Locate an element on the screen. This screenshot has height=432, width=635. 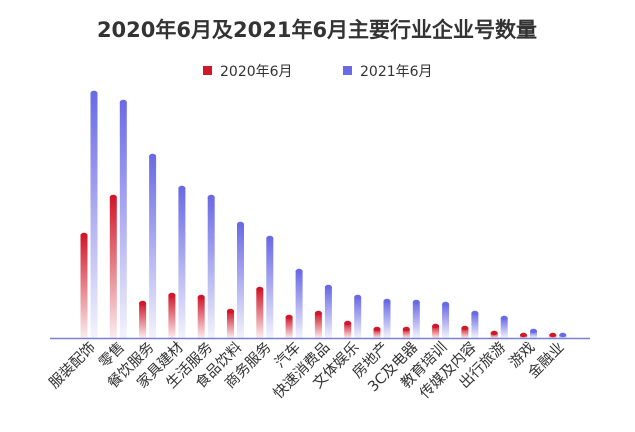
chart-title: 2020年6月及2021年6月主要行业企业号数量 is located at coordinates (317, 30).